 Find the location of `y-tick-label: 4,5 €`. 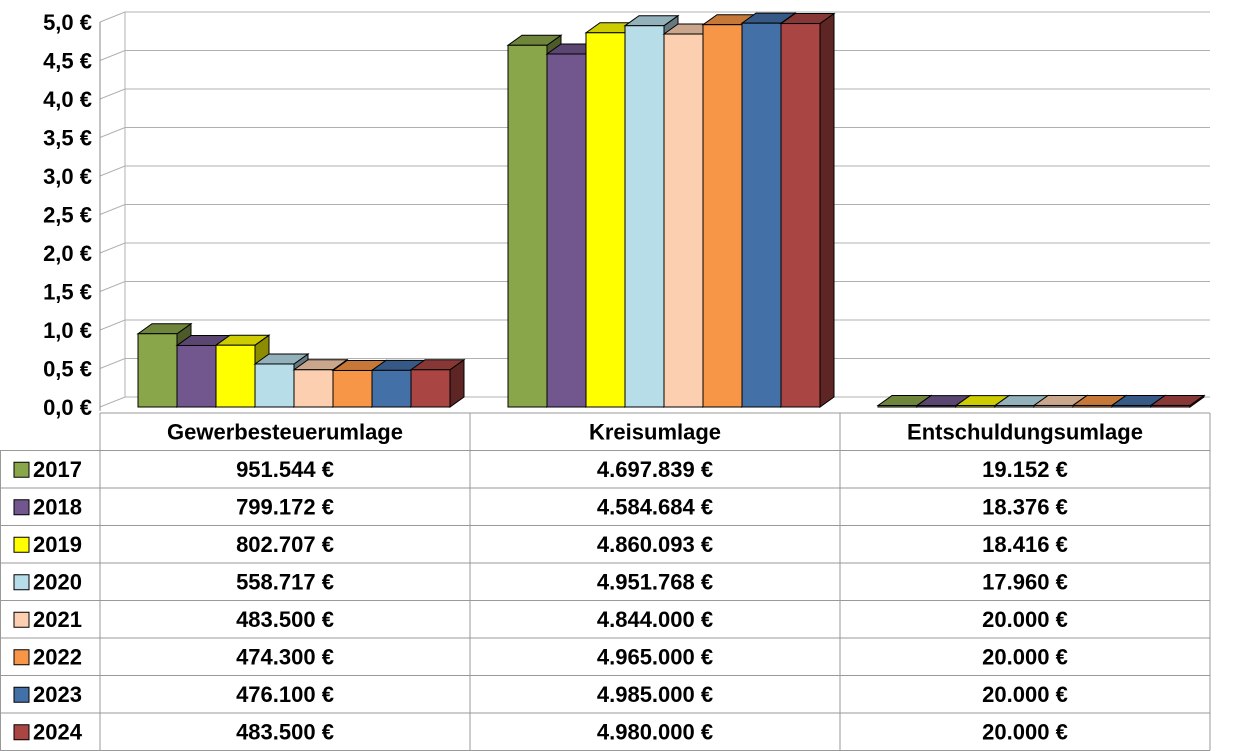

y-tick-label: 4,5 € is located at coordinates (67, 60).